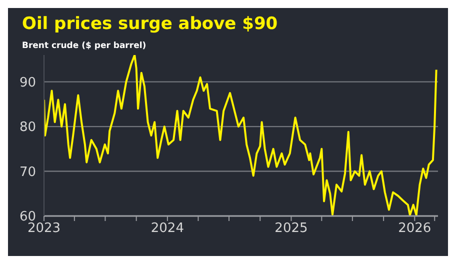  What do you see at coordinates (415, 228) in the screenshot?
I see `x-tick-label: 2026` at bounding box center [415, 228].